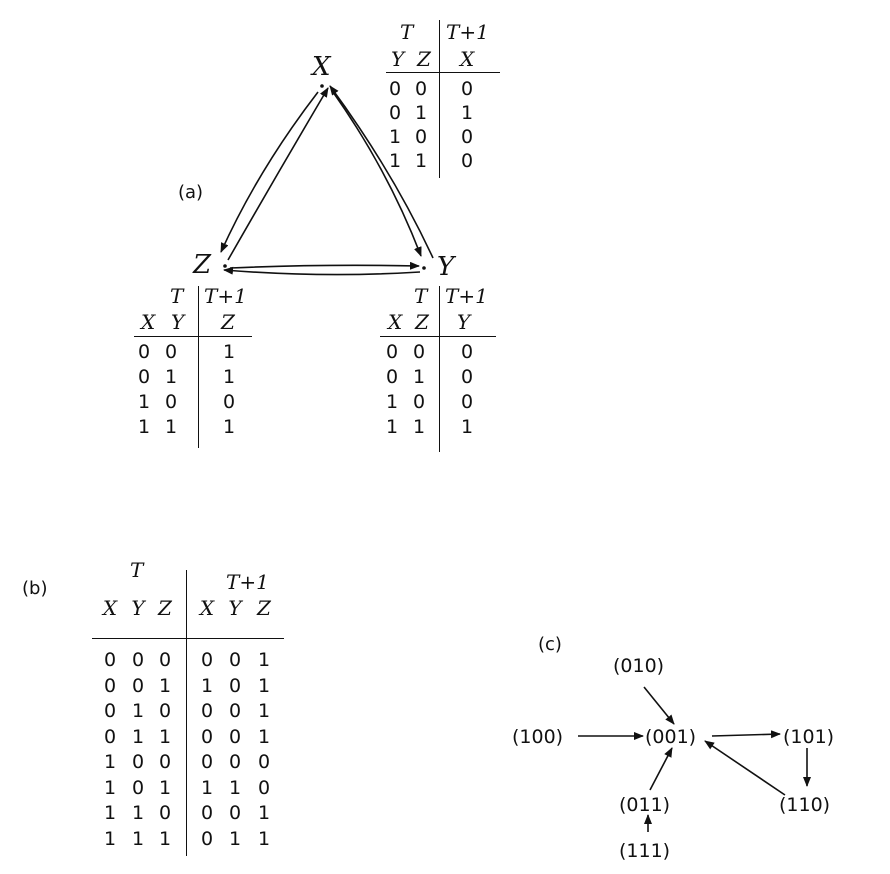 The height and width of the screenshot is (874, 890). What do you see at coordinates (446, 267) in the screenshot?
I see `node-y: Y` at bounding box center [446, 267].